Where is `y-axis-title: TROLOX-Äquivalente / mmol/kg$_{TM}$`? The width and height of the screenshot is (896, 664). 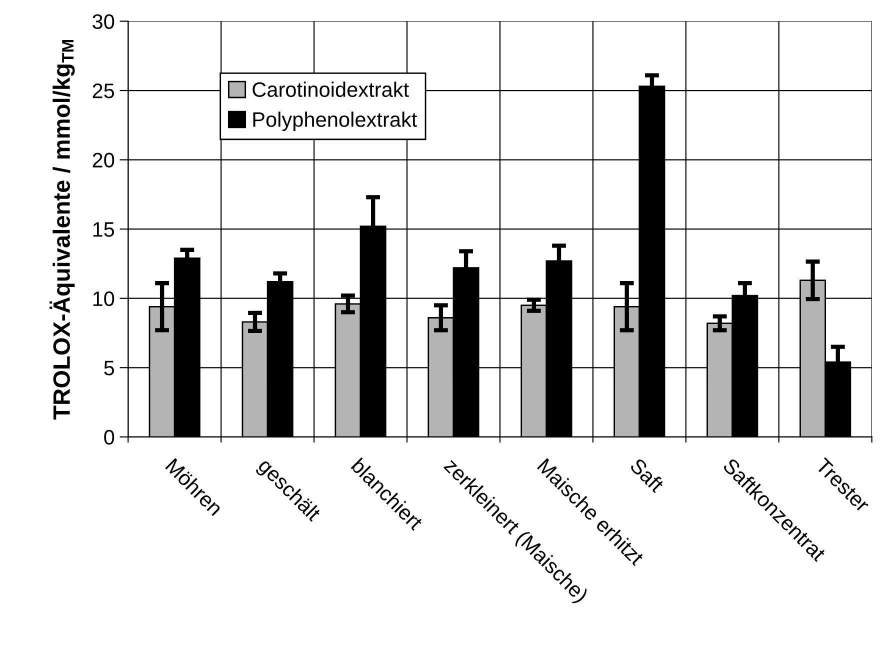 y-axis-title: TROLOX-Äquivalente / mmol/kg$_{TM}$ is located at coordinates (62, 230).